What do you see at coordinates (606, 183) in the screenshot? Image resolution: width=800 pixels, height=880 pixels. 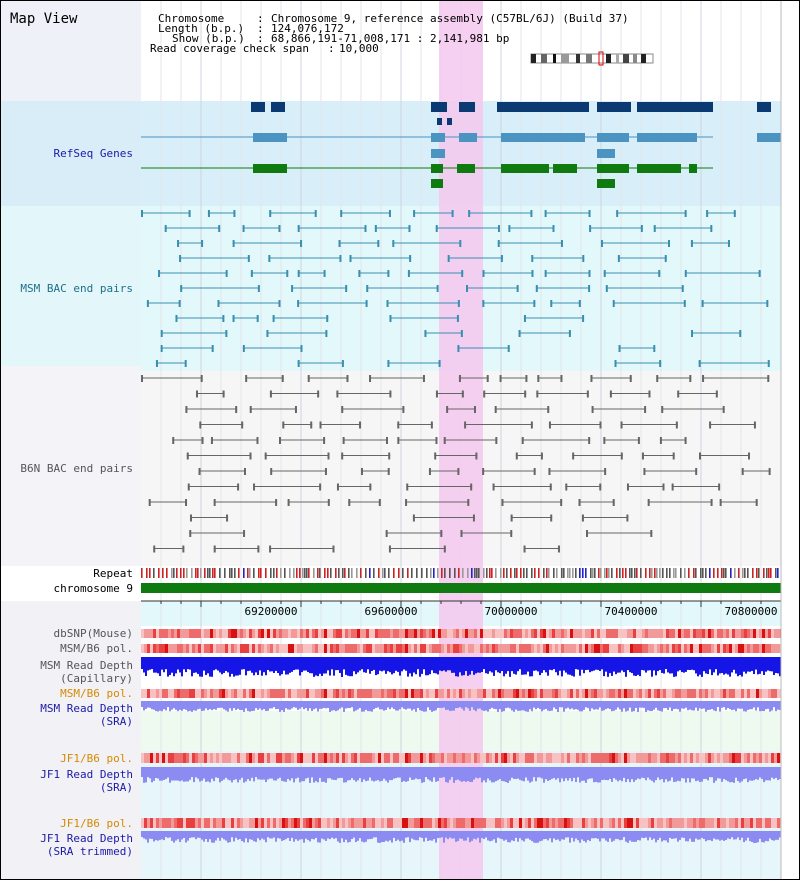 I see `gene-exon` at bounding box center [606, 183].